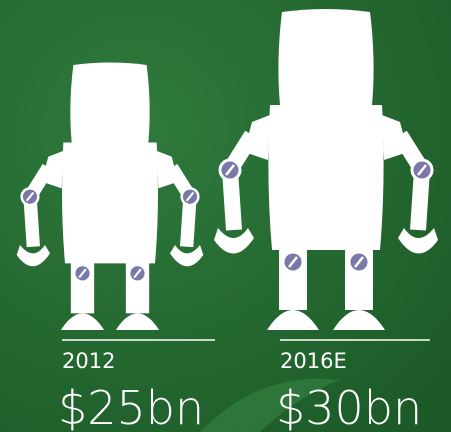 Image resolution: width=451 pixels, height=432 pixels. I want to click on decor, so click(270, 405).